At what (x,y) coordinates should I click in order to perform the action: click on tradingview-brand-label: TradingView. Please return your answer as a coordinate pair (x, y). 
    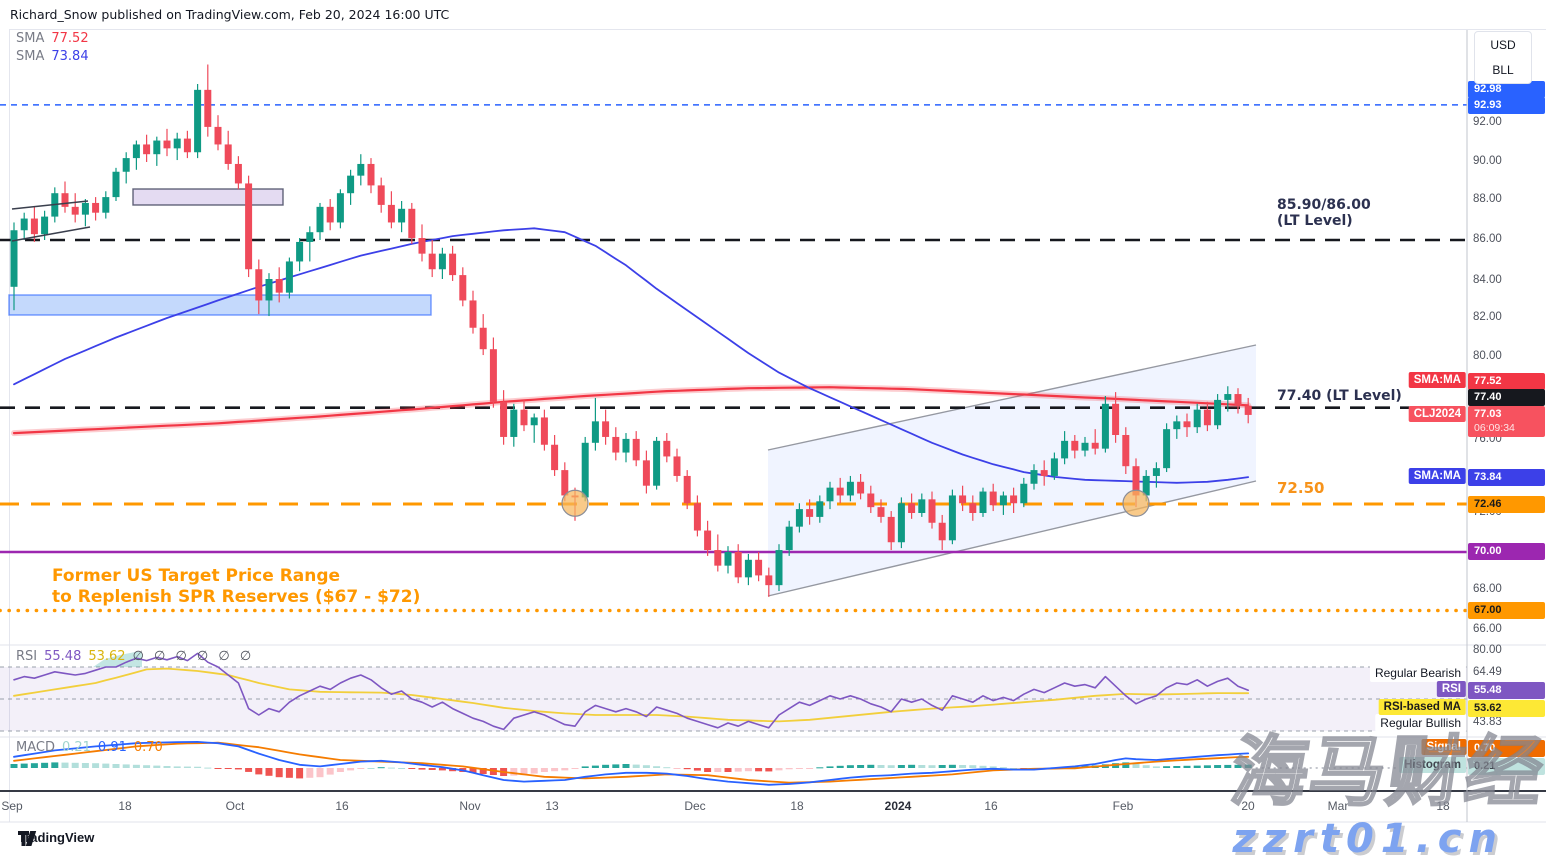
    Looking at the image, I should click on (56, 837).